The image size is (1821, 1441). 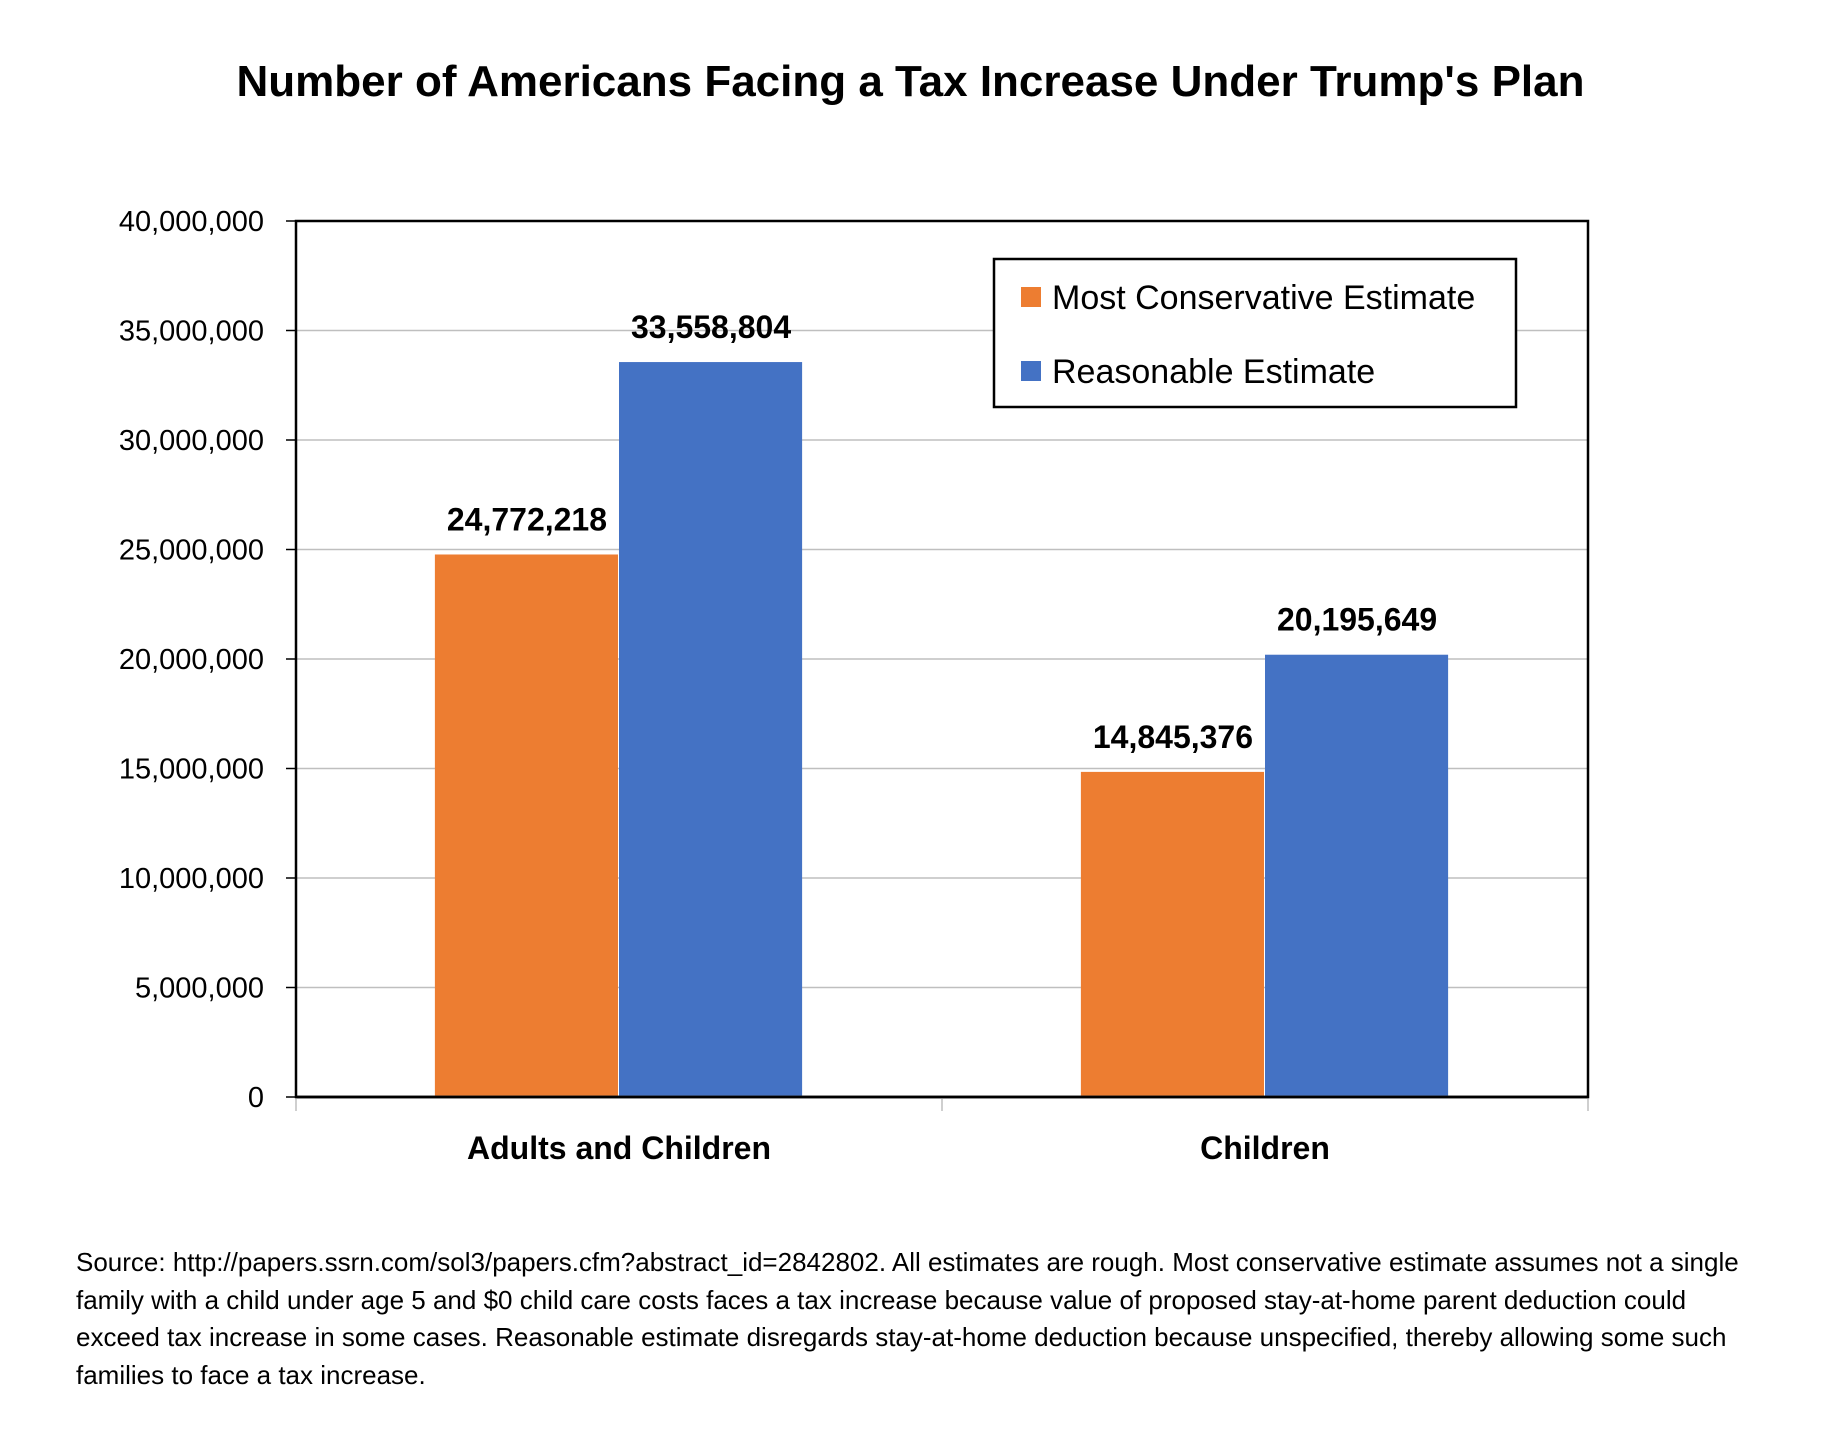 What do you see at coordinates (191, 660) in the screenshot?
I see `y-tick-label: 20,000,000` at bounding box center [191, 660].